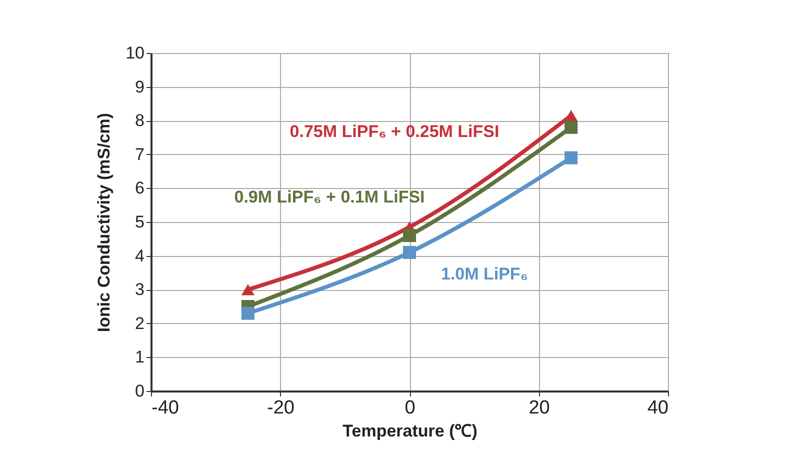 This screenshot has width=787, height=475. What do you see at coordinates (104, 222) in the screenshot?
I see `y-axis-title: Ionic Conductivity (mS/cm)` at bounding box center [104, 222].